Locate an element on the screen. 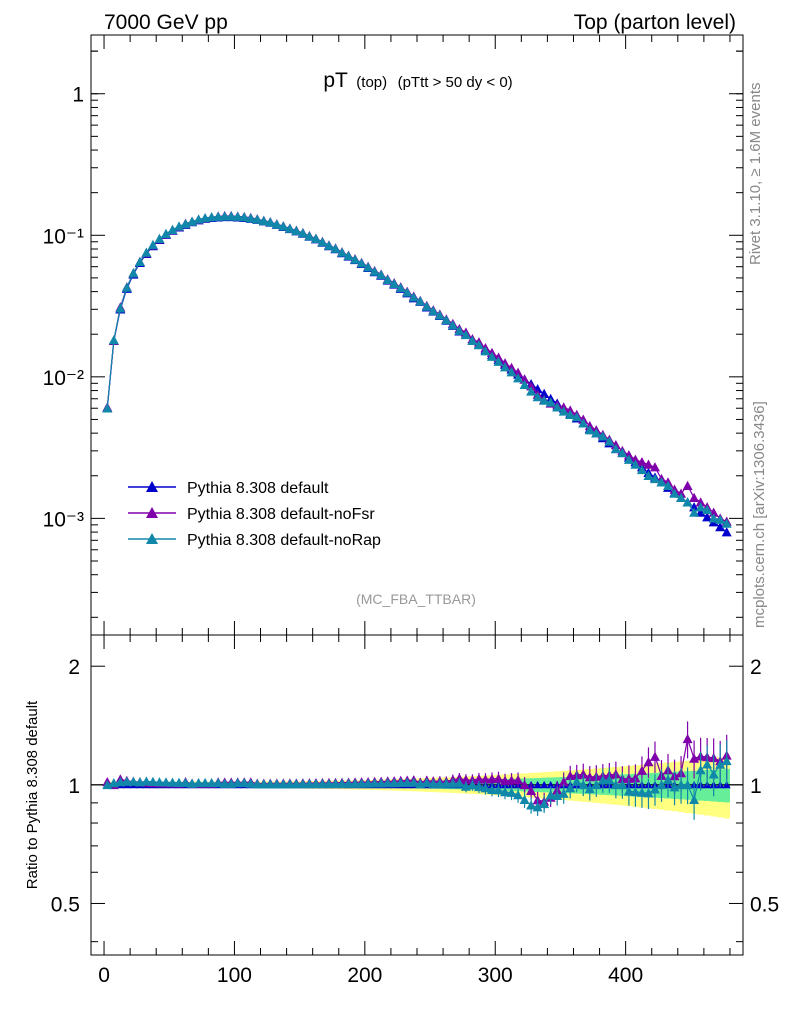 The width and height of the screenshot is (786, 1024). header-left: 7000 GeV pp is located at coordinates (166, 22).